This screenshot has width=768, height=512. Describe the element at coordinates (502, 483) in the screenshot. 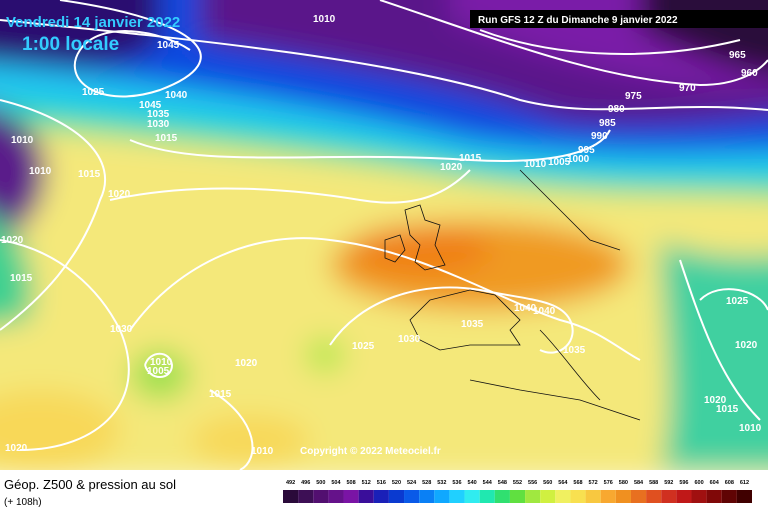

I see `colorbar-tick: 548` at that location.